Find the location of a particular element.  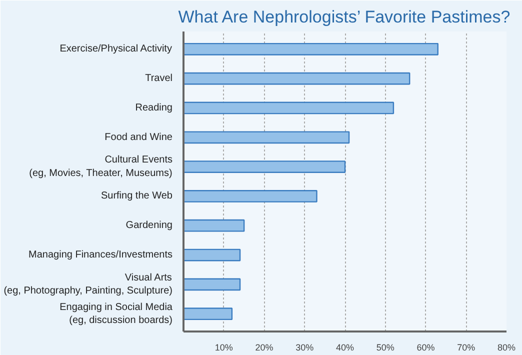

x-tick-label: 10% is located at coordinates (223, 347).